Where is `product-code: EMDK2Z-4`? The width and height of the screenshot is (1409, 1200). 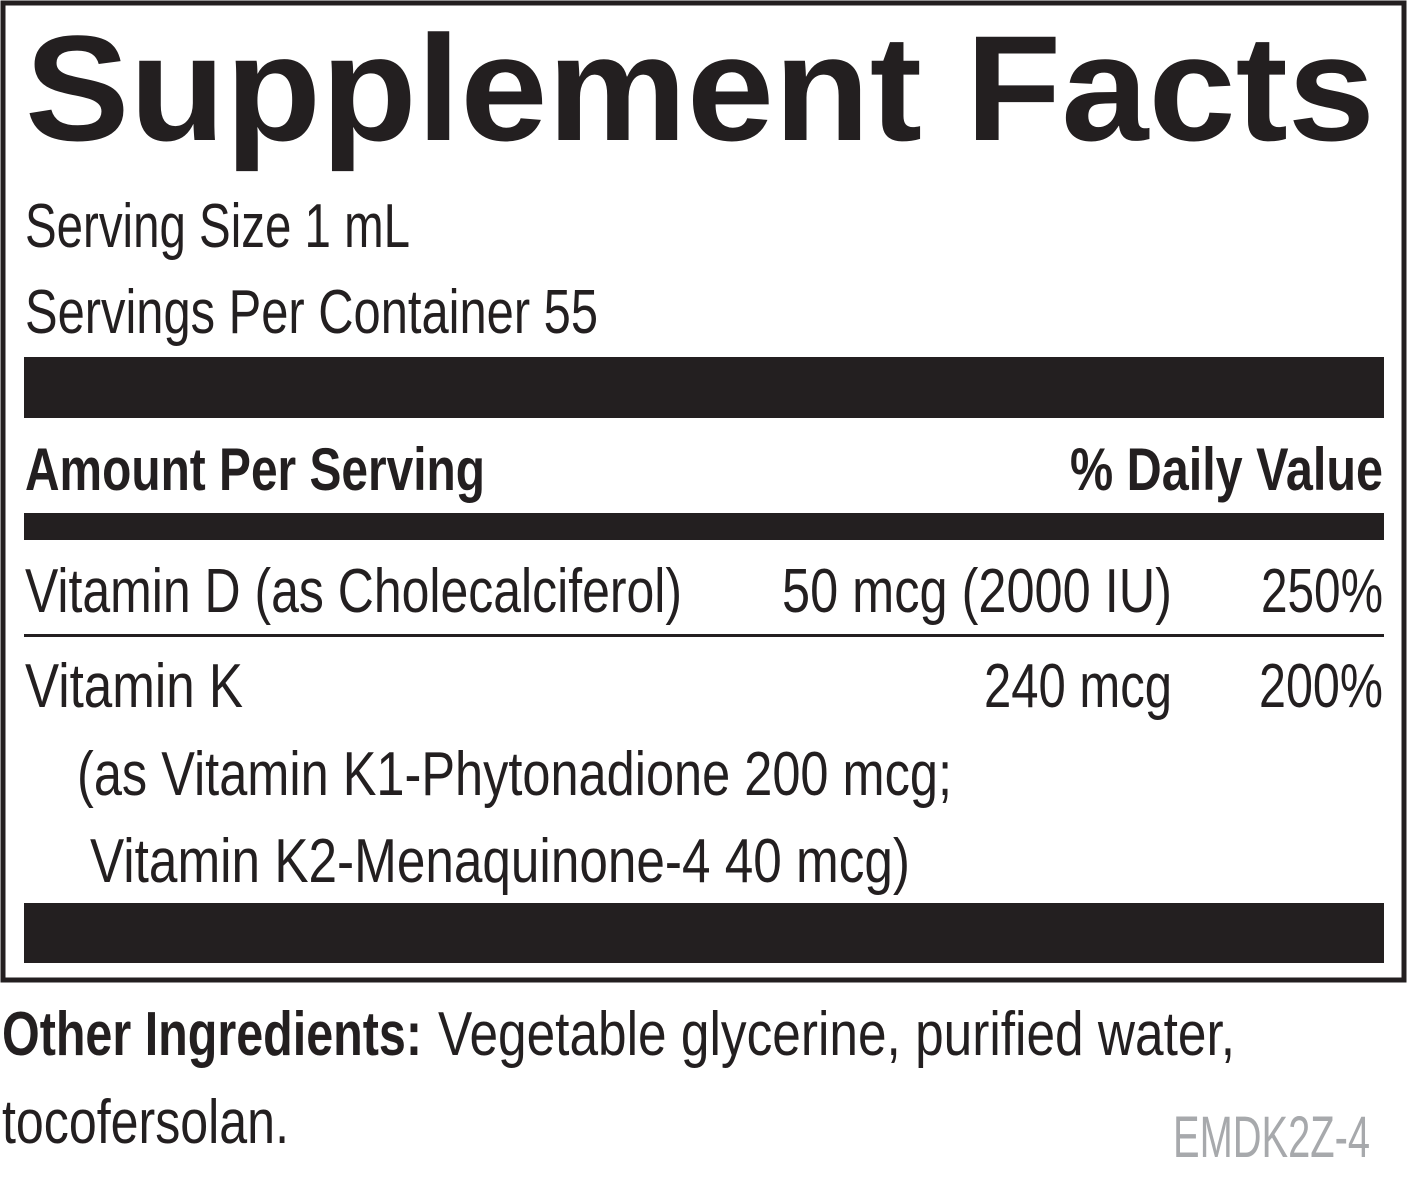
product-code: EMDK2Z-4 is located at coordinates (1271, 1137).